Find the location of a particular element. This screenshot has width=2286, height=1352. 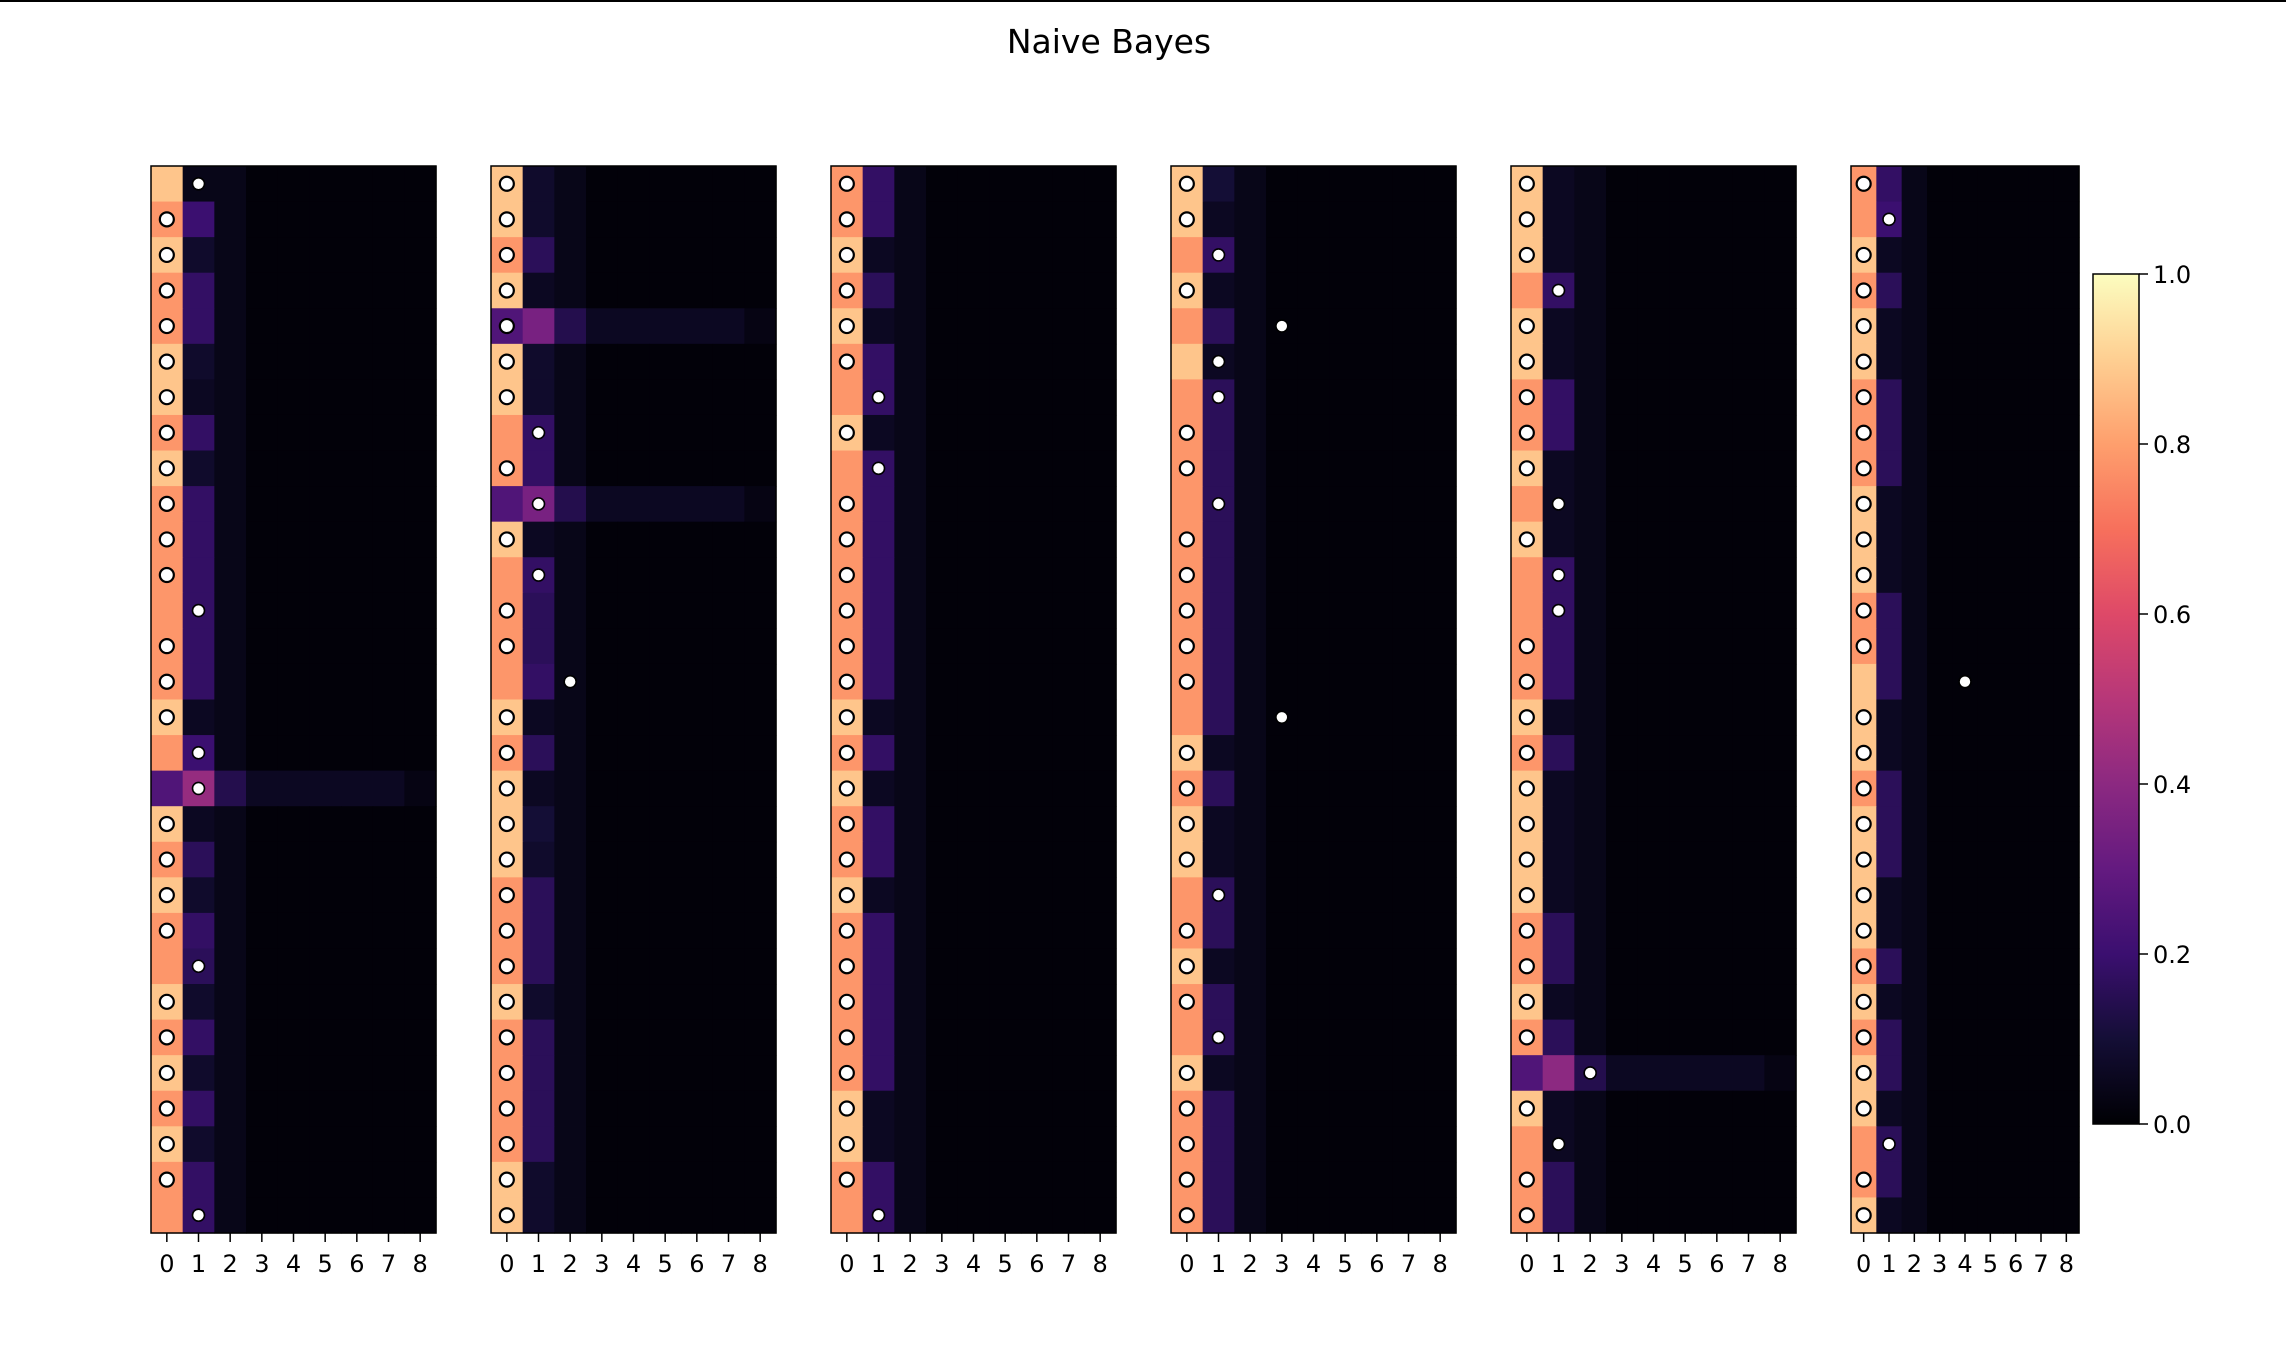

chart-title: Naive Bayes is located at coordinates (1109, 41).